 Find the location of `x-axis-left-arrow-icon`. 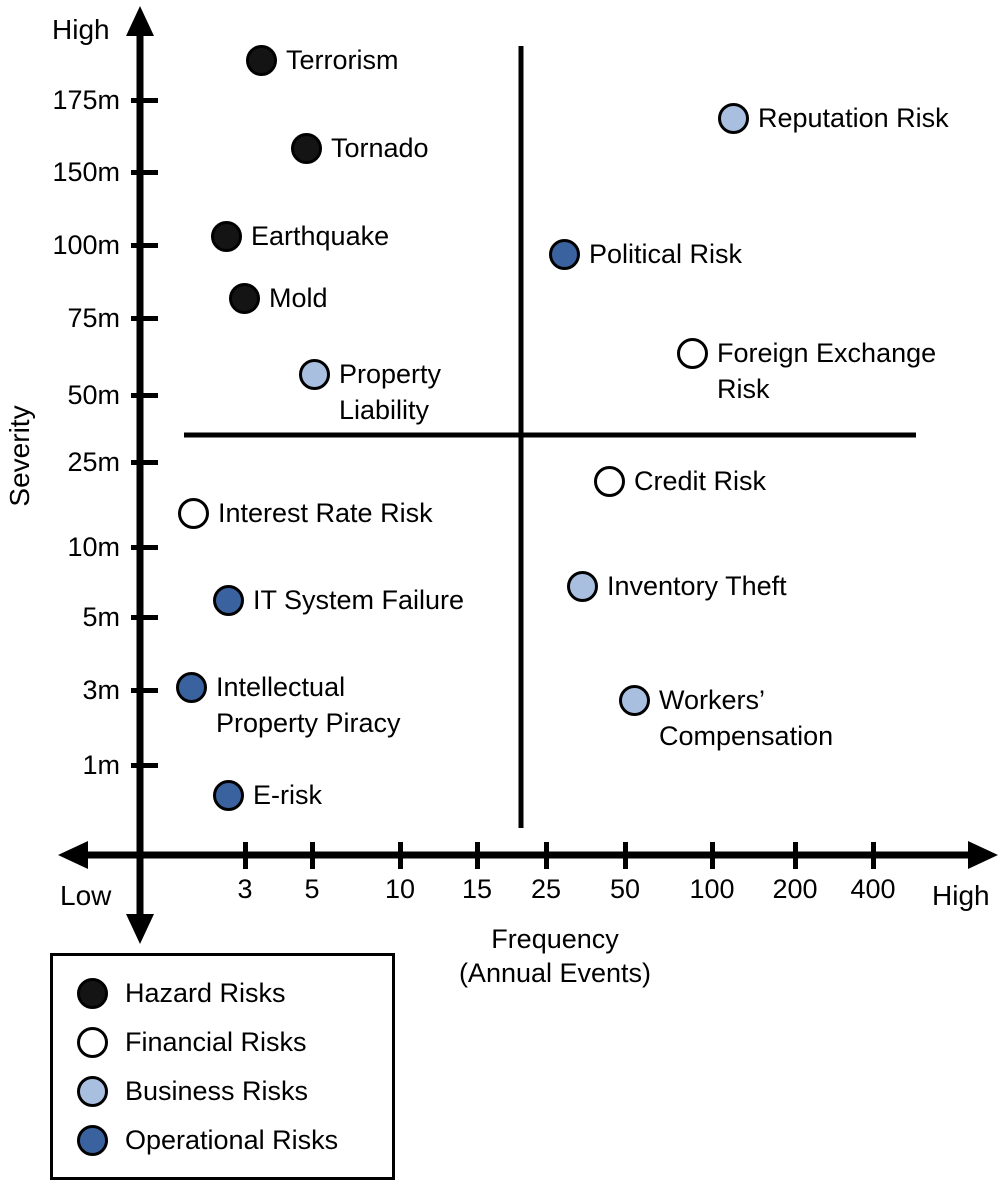

x-axis-left-arrow-icon is located at coordinates (73, 855).